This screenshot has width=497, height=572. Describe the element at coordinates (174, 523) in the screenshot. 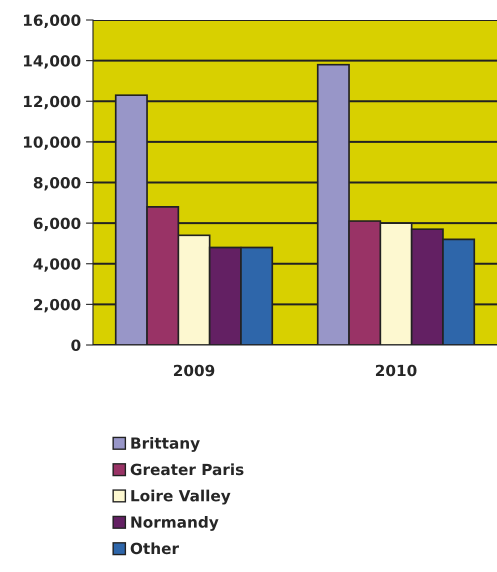

I see `legend-label: Normandy` at that location.